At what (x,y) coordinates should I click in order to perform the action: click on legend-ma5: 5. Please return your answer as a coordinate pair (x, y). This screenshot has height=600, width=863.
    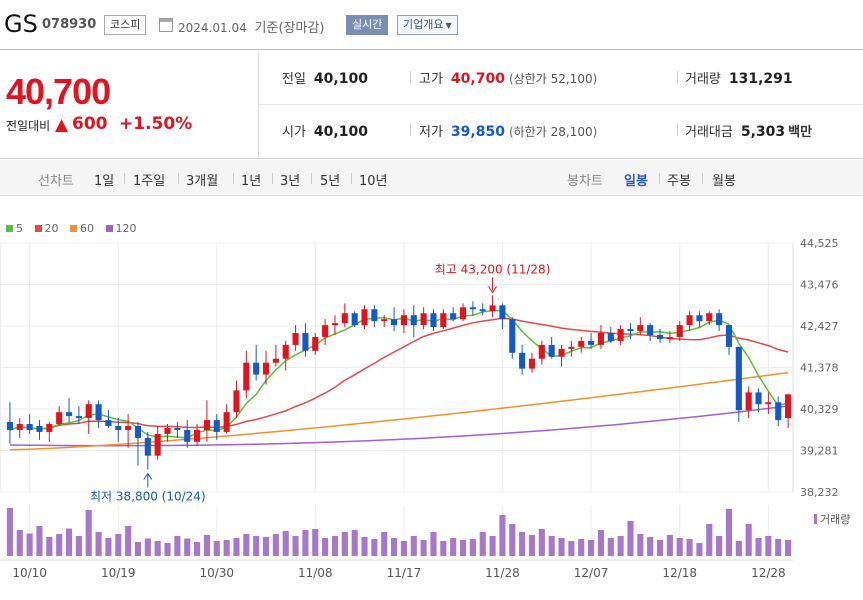
    Looking at the image, I should click on (14, 228).